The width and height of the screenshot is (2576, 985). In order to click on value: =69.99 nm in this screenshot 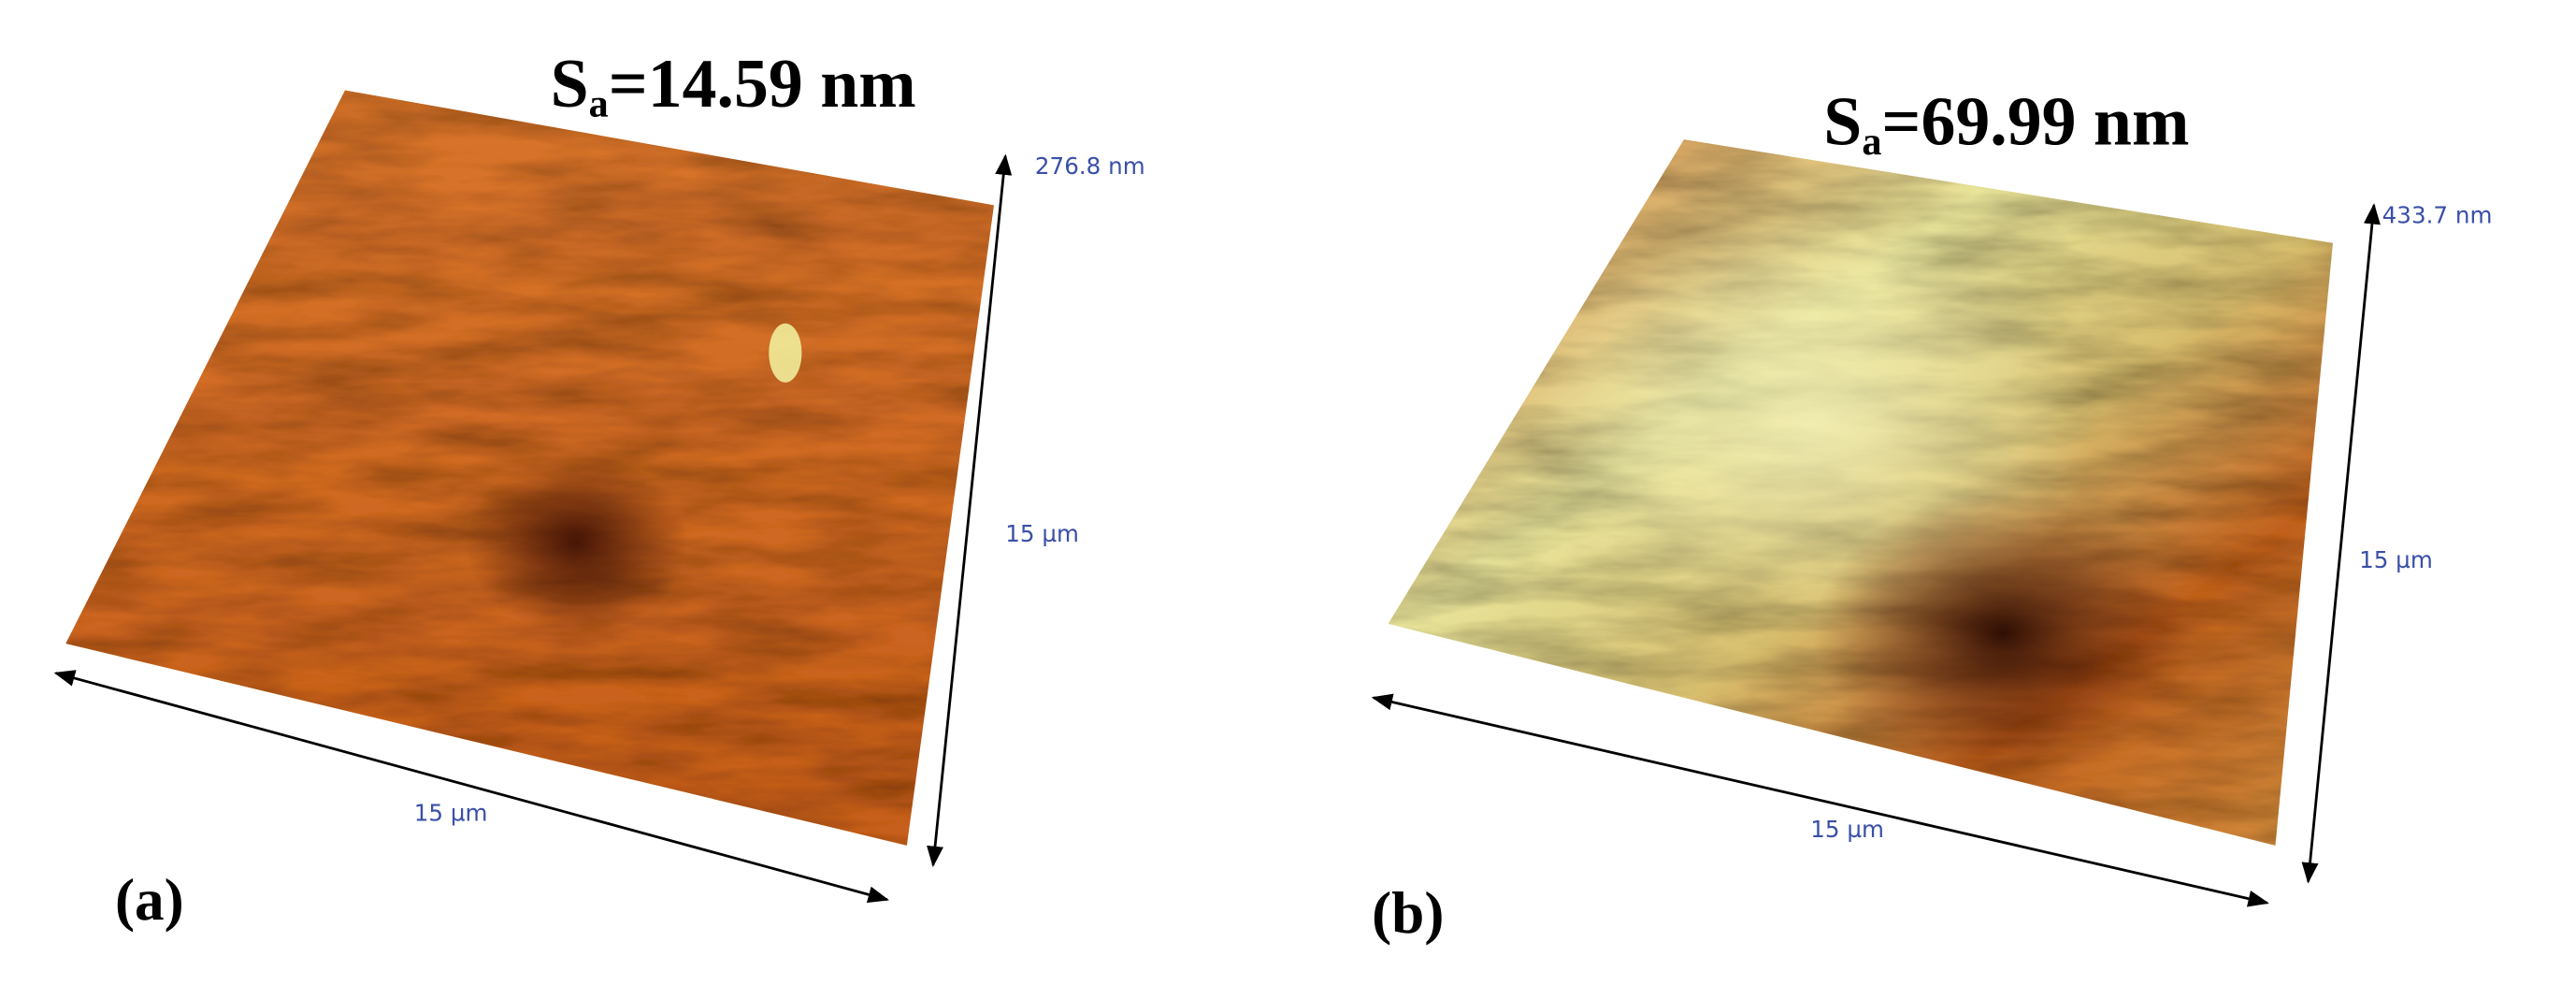, I will do `click(2035, 120)`.